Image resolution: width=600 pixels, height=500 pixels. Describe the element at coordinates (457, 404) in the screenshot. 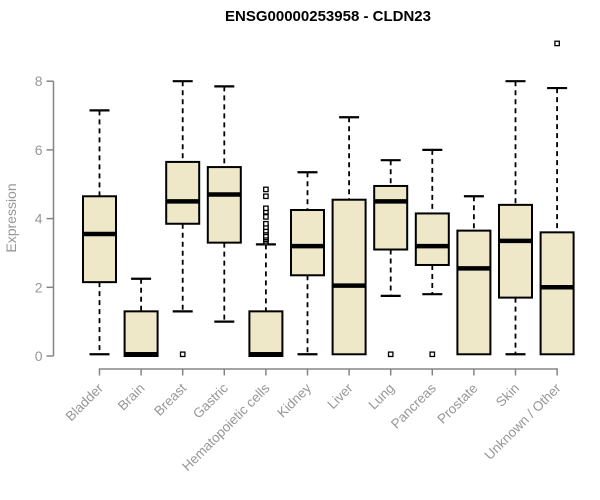

I see `x-tick-label: Prostate` at that location.